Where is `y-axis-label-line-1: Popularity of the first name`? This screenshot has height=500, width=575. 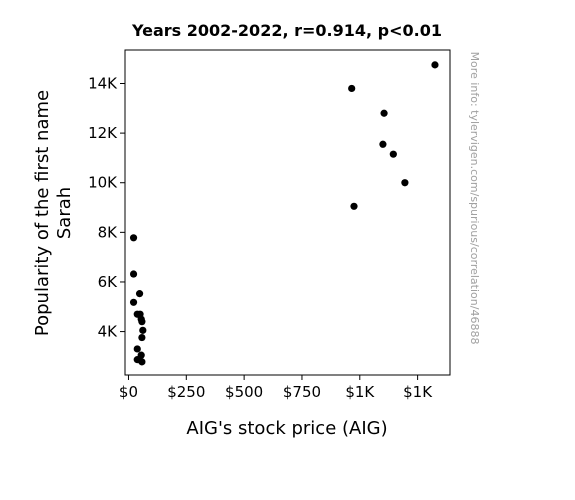 y-axis-label-line-1: Popularity of the first name is located at coordinates (42, 213).